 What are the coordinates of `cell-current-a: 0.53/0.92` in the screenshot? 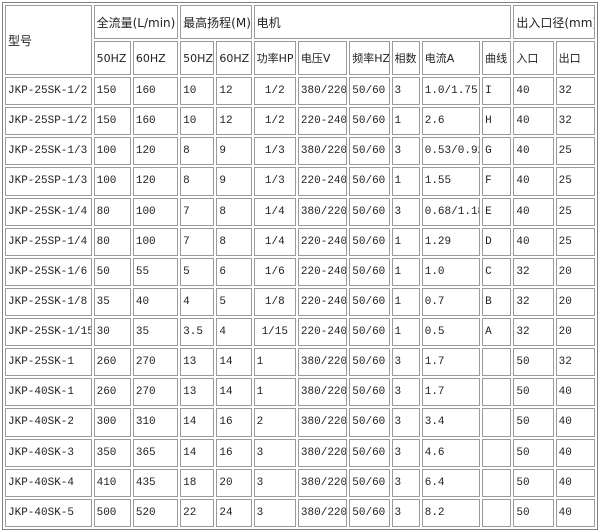 It's located at (451, 151).